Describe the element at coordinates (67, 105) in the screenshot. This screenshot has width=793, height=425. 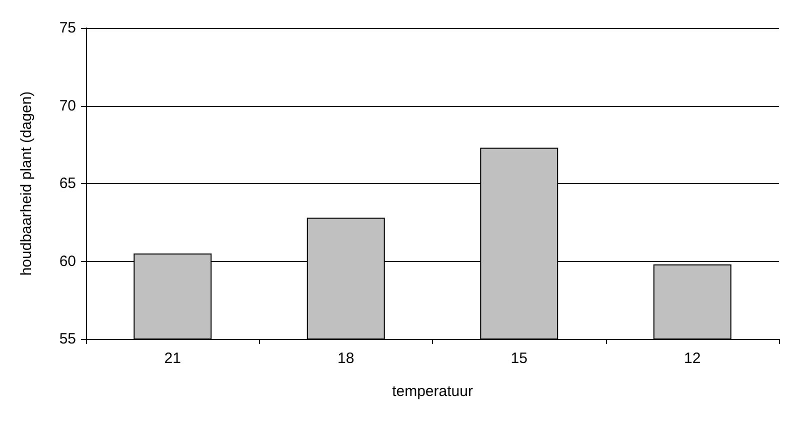
I see `y-tick-label: 70` at that location.